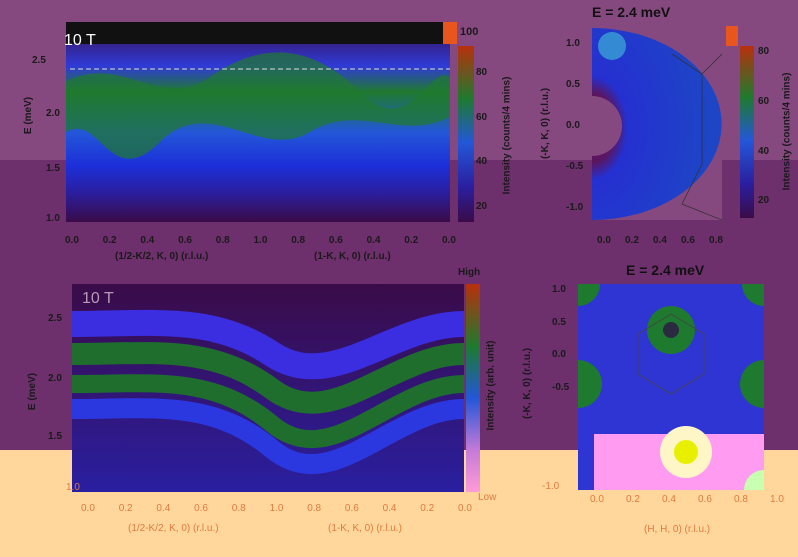  I want to click on panel-b-colorbar-top, so click(732, 36).